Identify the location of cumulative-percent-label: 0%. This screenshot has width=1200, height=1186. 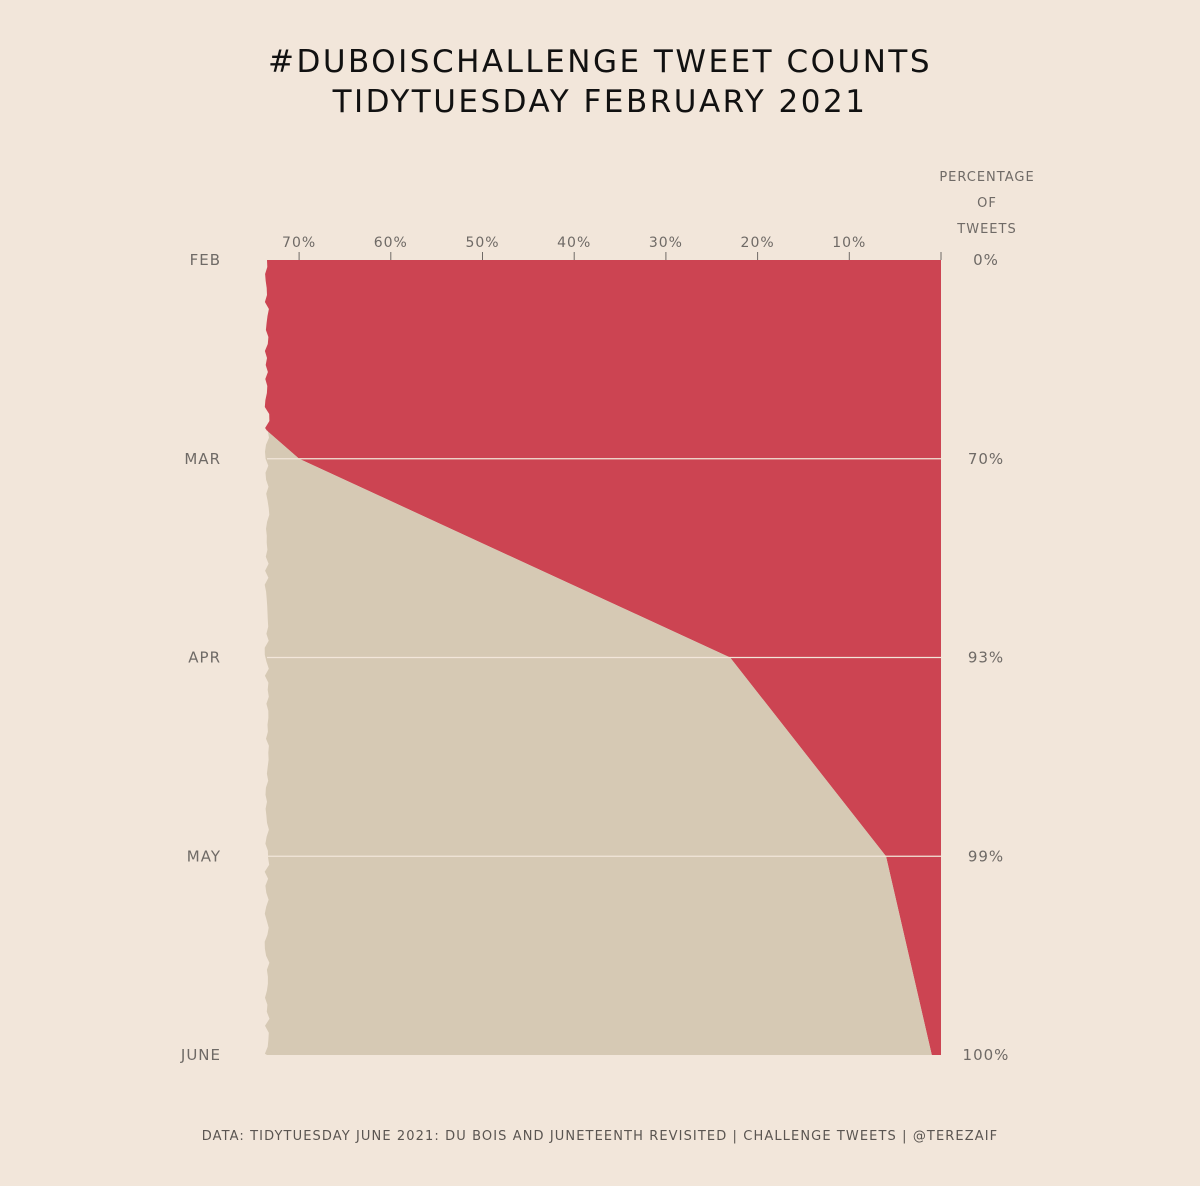
(986, 260).